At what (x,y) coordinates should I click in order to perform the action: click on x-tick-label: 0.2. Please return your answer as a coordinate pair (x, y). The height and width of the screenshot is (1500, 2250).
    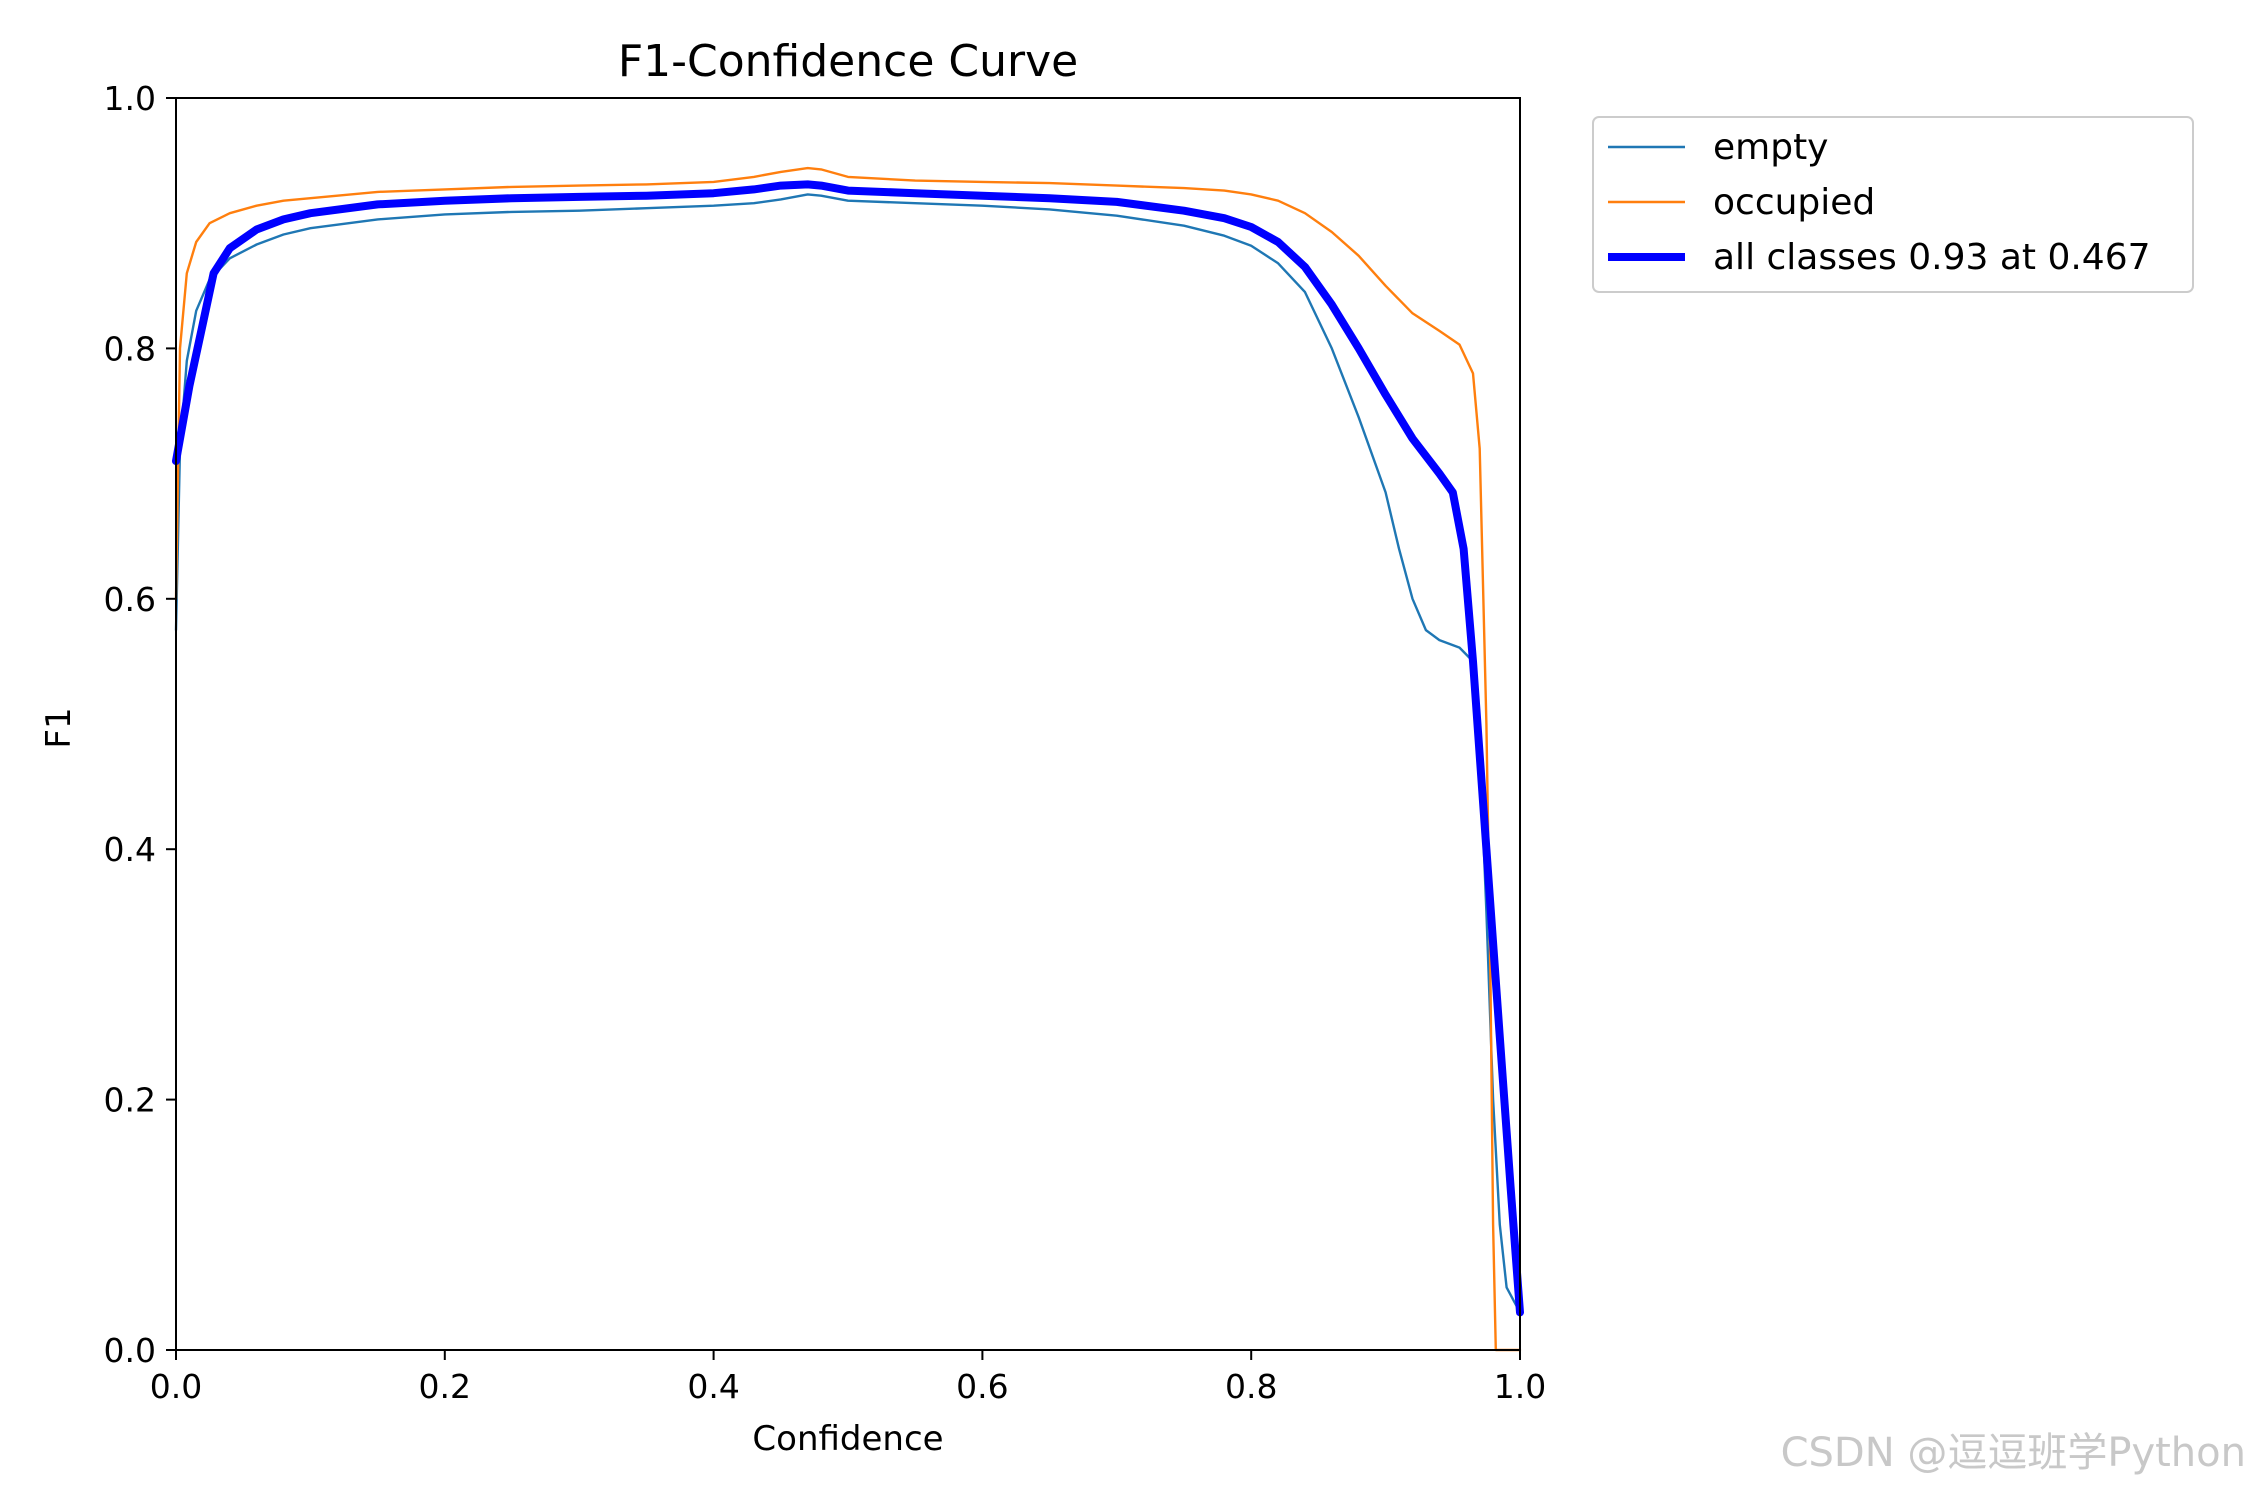
    Looking at the image, I should click on (445, 1386).